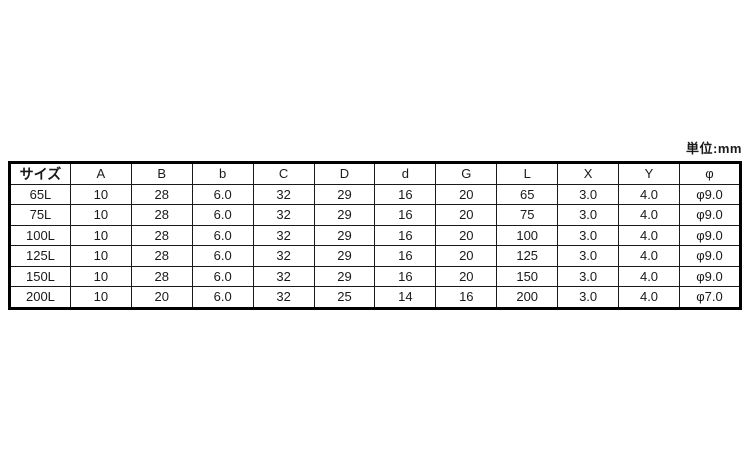 The width and height of the screenshot is (750, 450). What do you see at coordinates (527, 276) in the screenshot?
I see `table-cell: 150` at bounding box center [527, 276].